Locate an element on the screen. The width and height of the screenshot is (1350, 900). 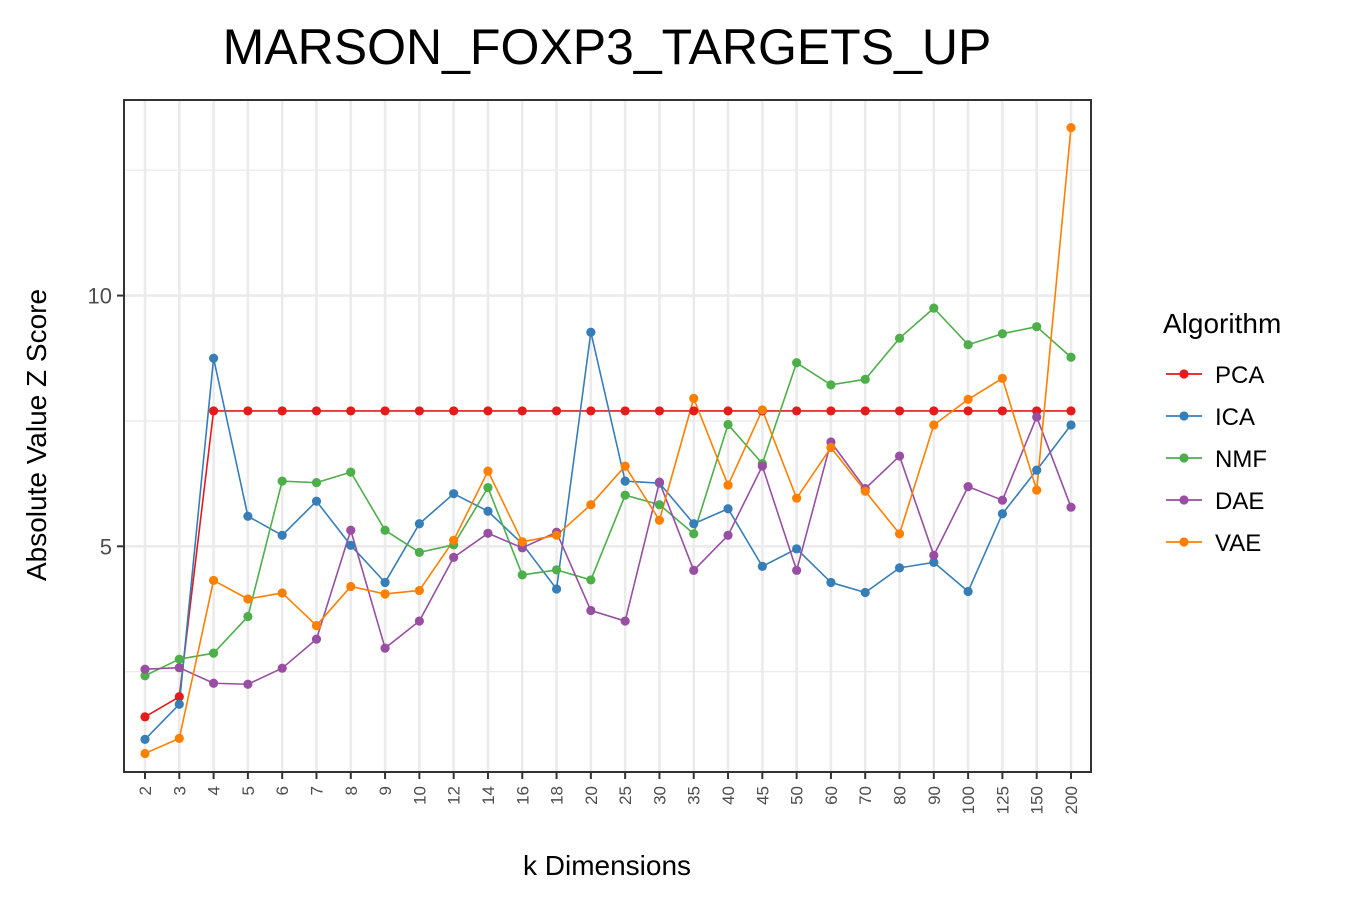
y-axis-ticks: 5 10 is located at coordinates (106, 421).